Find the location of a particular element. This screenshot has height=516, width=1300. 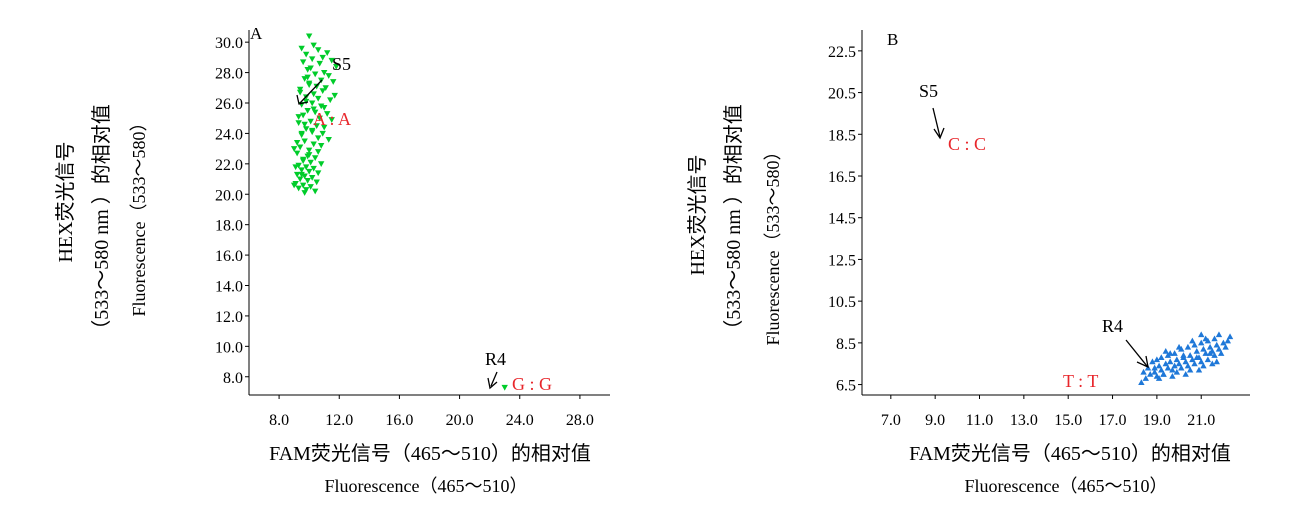

panel-b-points is located at coordinates (1186, 358).